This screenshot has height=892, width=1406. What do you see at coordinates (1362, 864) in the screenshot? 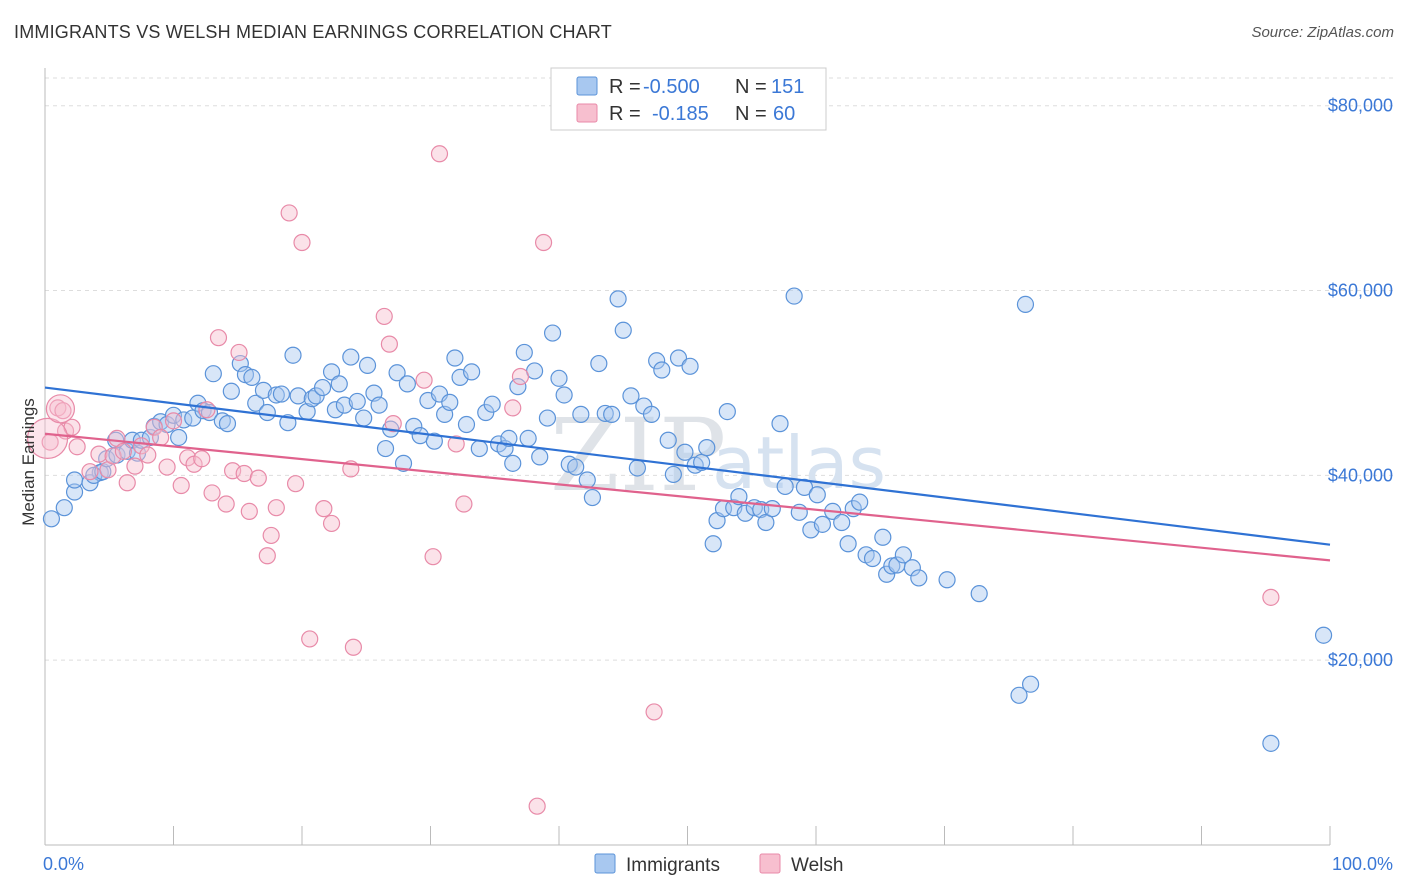
I see `x-tick-max: 100.0%` at bounding box center [1362, 864].